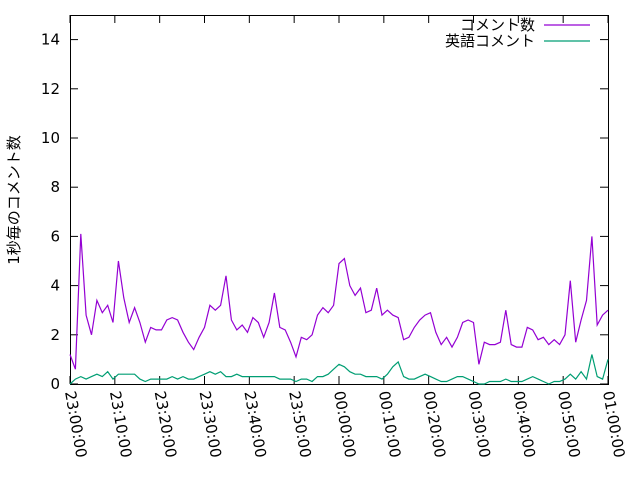 This screenshot has height=484, width=640. What do you see at coordinates (50, 138) in the screenshot?
I see `y-tick-label: 10` at bounding box center [50, 138].